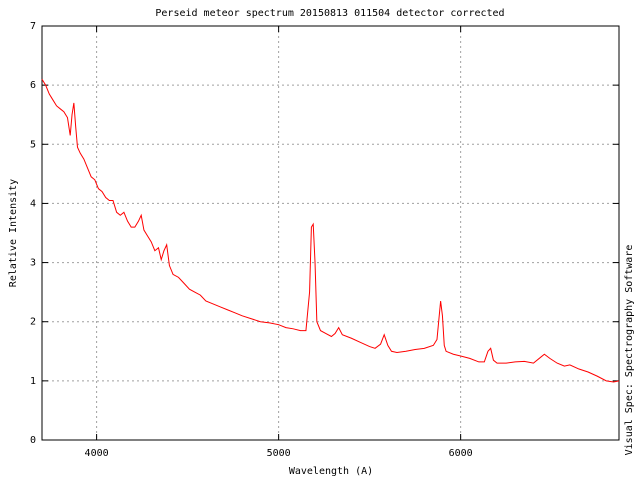 The image size is (640, 480). Describe the element at coordinates (97, 453) in the screenshot. I see `x-tick-label: 4000` at that location.